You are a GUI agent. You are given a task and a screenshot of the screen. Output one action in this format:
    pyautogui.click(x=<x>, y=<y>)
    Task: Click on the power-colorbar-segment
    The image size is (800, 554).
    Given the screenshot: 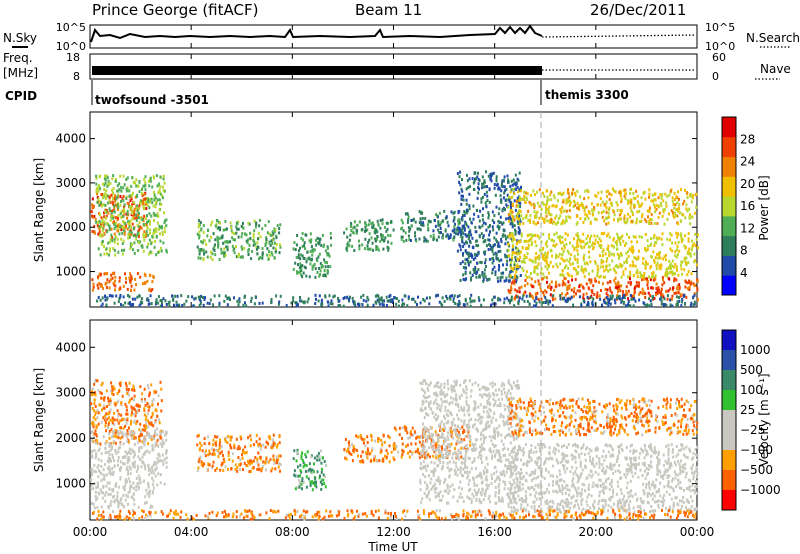 What is the action you would take?
    pyautogui.click(x=729, y=206)
    